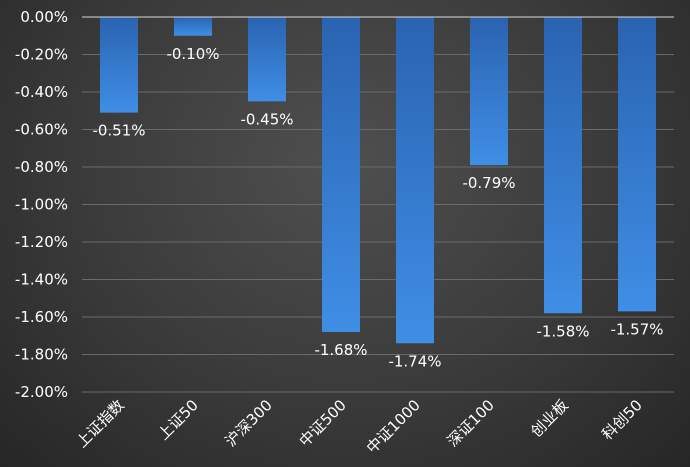  What do you see at coordinates (359, 426) in the screenshot?
I see `category-labels: 上证指数 上证50 沪深300 中证500 中证1000 深证100 创业板 科创50` at bounding box center [359, 426].